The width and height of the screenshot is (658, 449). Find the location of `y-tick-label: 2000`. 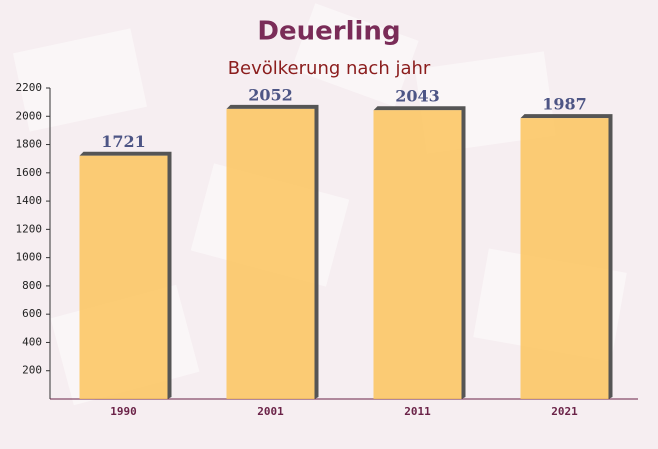

y-tick-label: 2000 is located at coordinates (29, 115).